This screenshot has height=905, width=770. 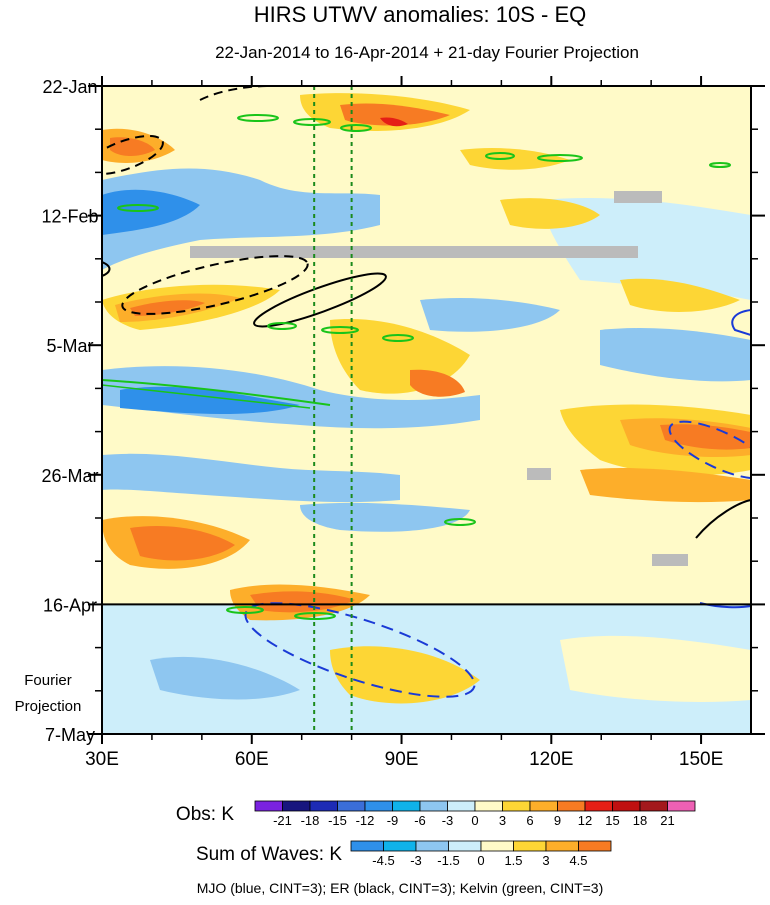 I want to click on obs-colorbar-level-label: -21, so click(x=282, y=820).